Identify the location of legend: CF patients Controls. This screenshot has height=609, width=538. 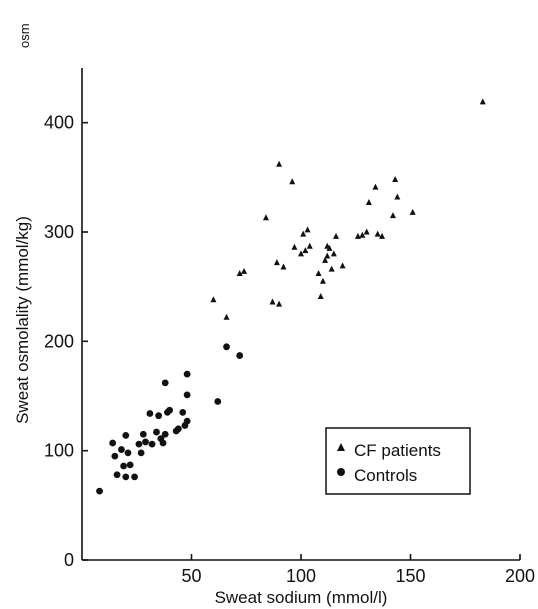
(398, 461).